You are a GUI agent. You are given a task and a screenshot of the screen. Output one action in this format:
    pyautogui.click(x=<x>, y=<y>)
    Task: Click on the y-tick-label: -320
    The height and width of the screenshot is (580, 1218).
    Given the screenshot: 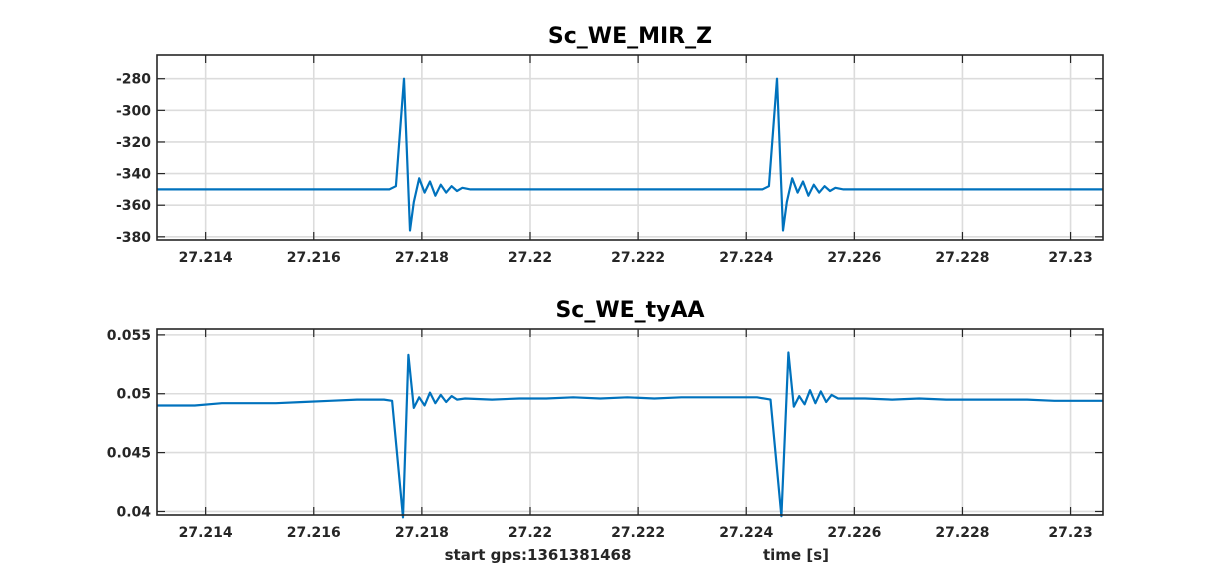 What is the action you would take?
    pyautogui.click(x=133, y=143)
    